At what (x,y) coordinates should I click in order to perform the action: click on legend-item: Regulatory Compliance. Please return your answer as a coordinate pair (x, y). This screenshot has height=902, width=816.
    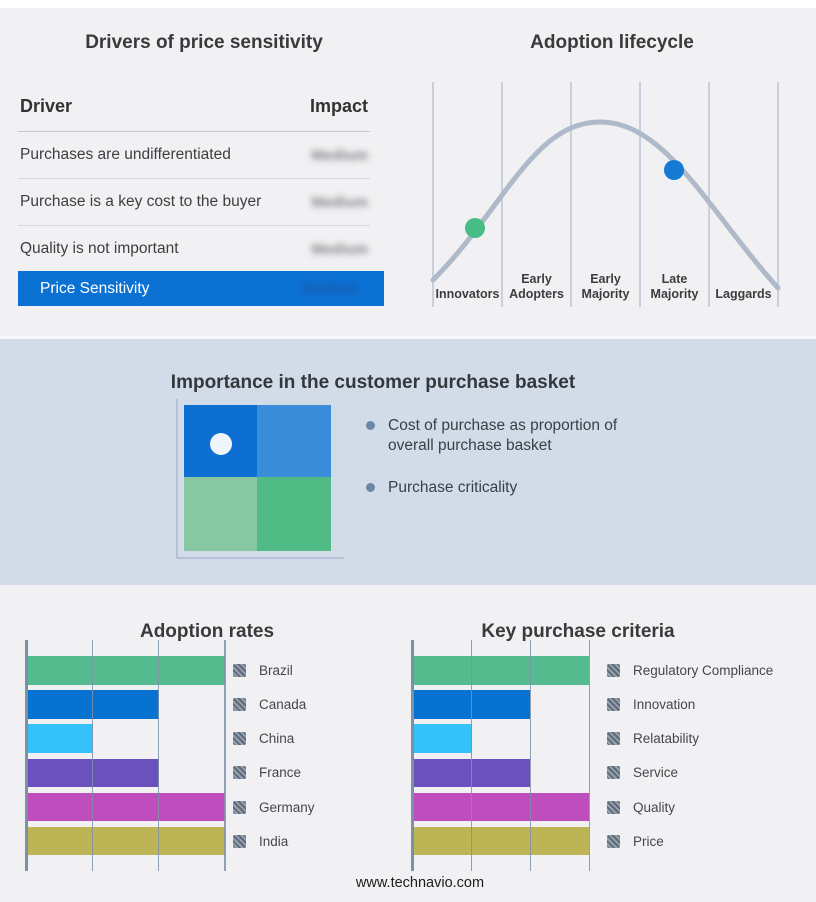
    Looking at the image, I should click on (690, 670).